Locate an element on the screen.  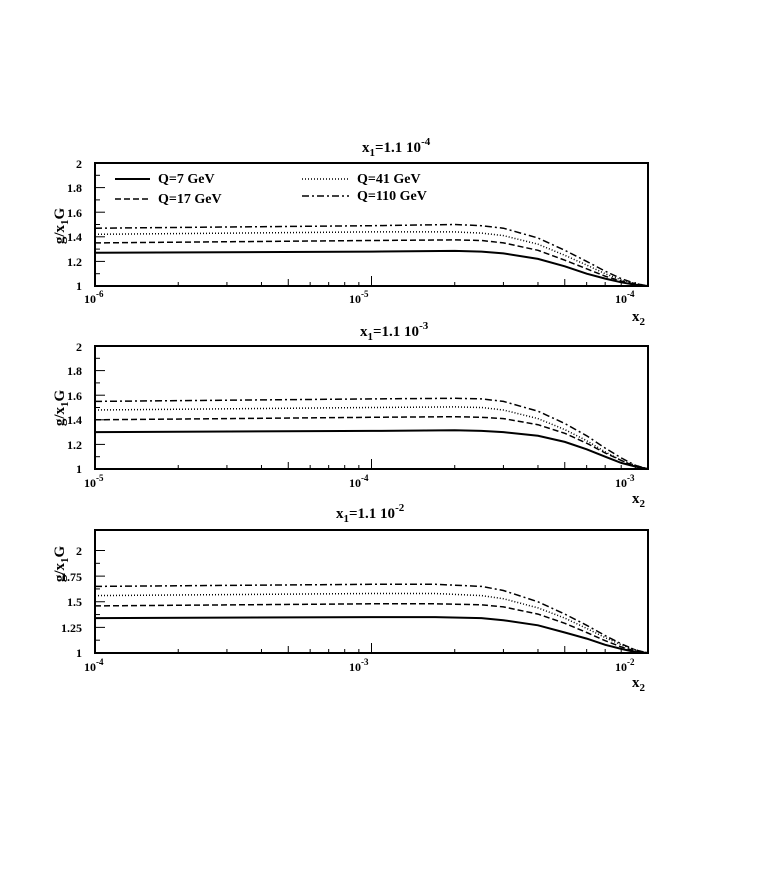
panel-2-ytick-label: 2 is located at coordinates (79, 347).